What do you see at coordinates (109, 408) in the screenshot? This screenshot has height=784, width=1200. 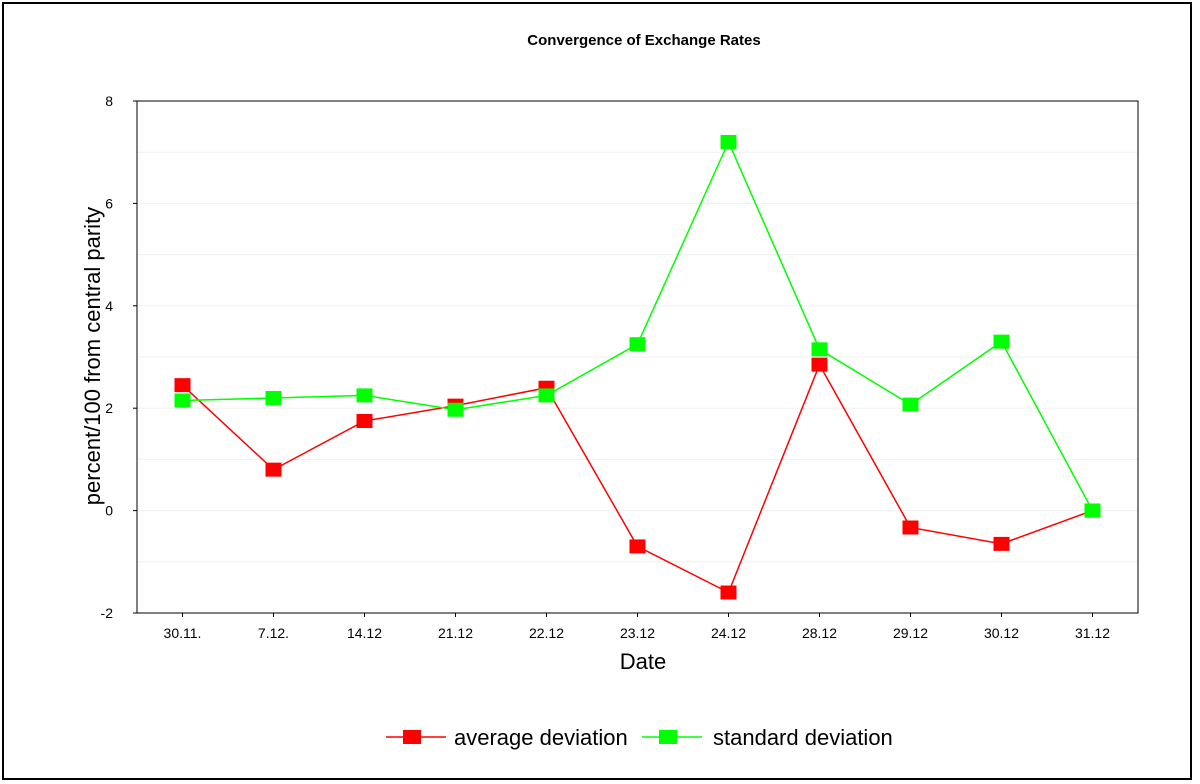 I see `y-tick-label: 2` at bounding box center [109, 408].